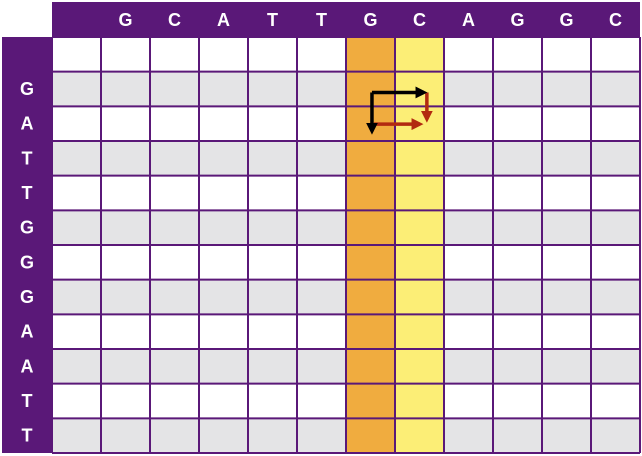 Image resolution: width=642 pixels, height=456 pixels. I want to click on arrow-layer, so click(399, 110).